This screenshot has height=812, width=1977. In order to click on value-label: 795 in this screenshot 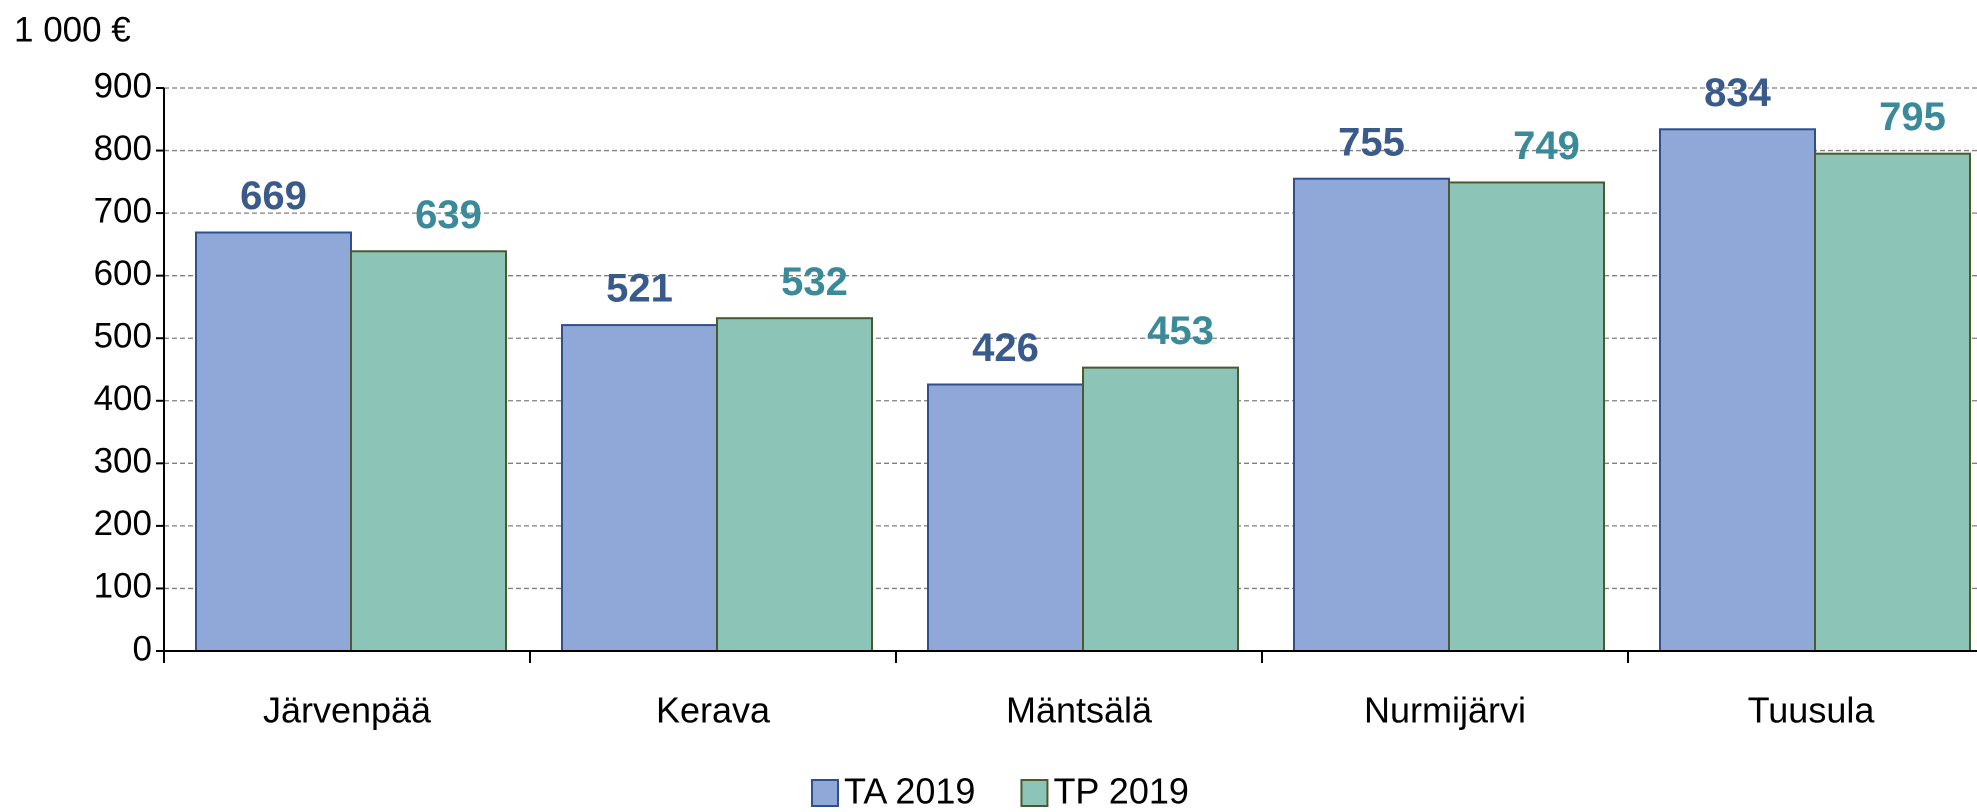, I will do `click(1912, 117)`.